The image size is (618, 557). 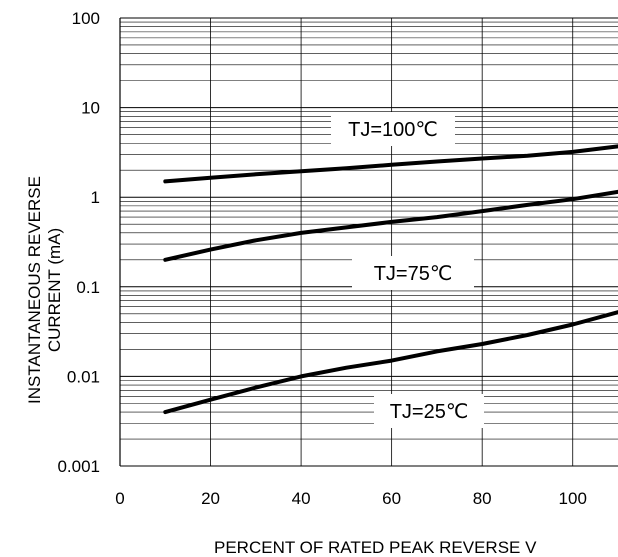 I want to click on x-tick-label: 80, so click(x=482, y=498).